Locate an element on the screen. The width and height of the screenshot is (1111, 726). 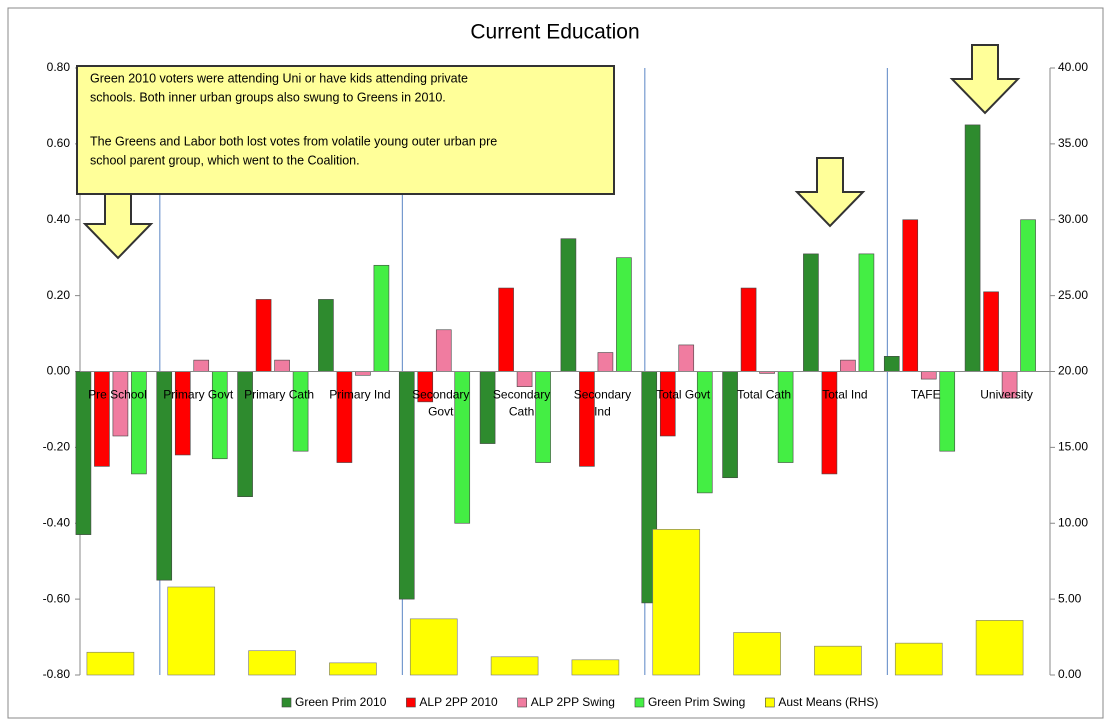
x-tick-label: Primary Govt is located at coordinates (198, 395).